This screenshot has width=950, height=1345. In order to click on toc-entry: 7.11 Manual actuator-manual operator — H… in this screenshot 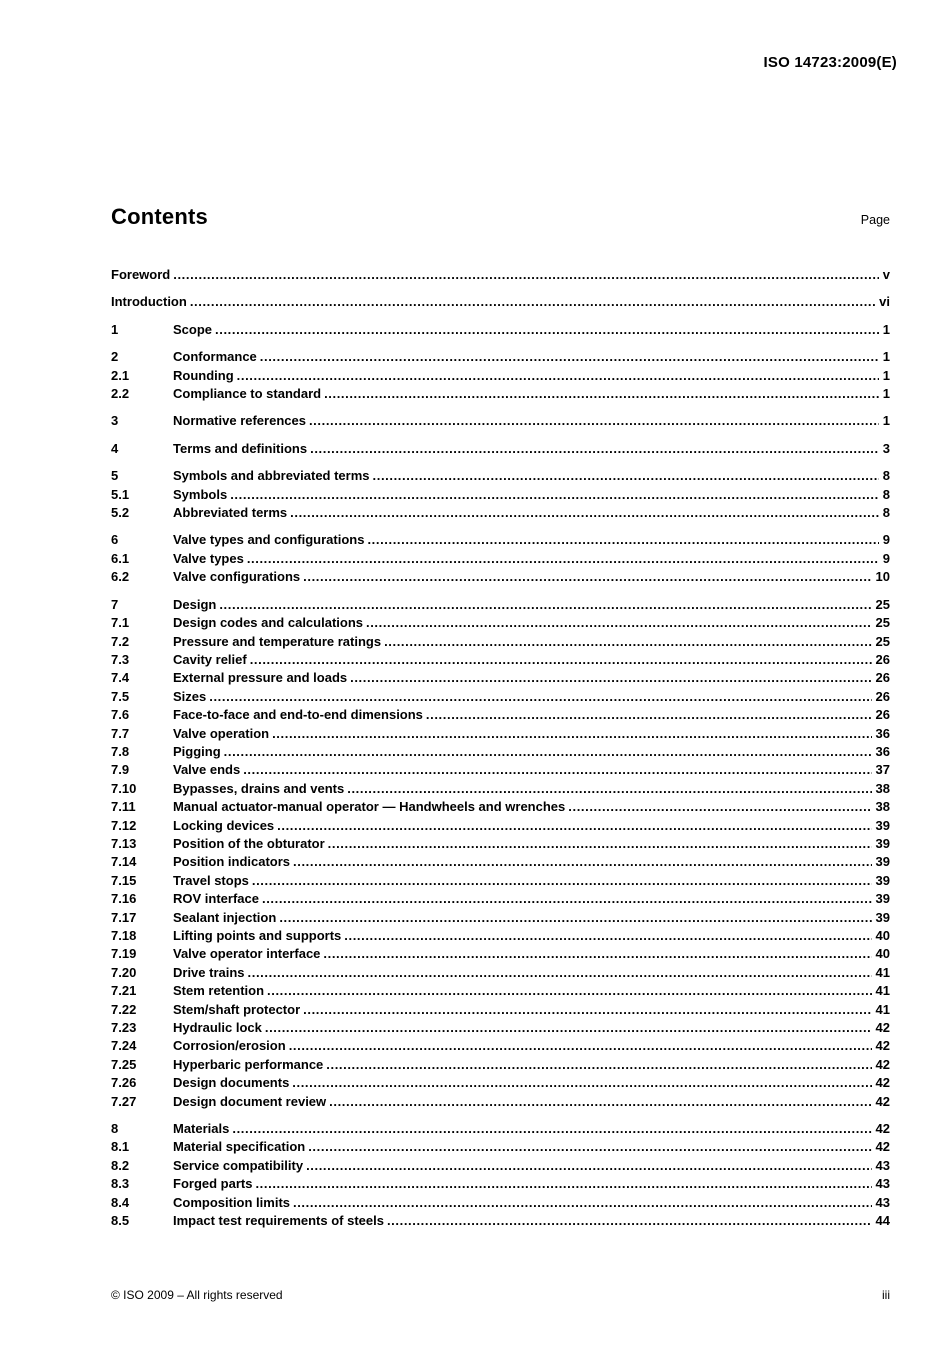, I will do `click(500, 807)`.